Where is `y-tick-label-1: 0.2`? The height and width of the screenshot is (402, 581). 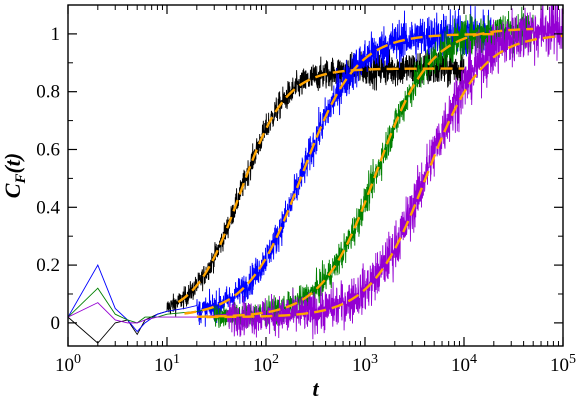
y-tick-label-1: 0.2 is located at coordinates (48, 265).